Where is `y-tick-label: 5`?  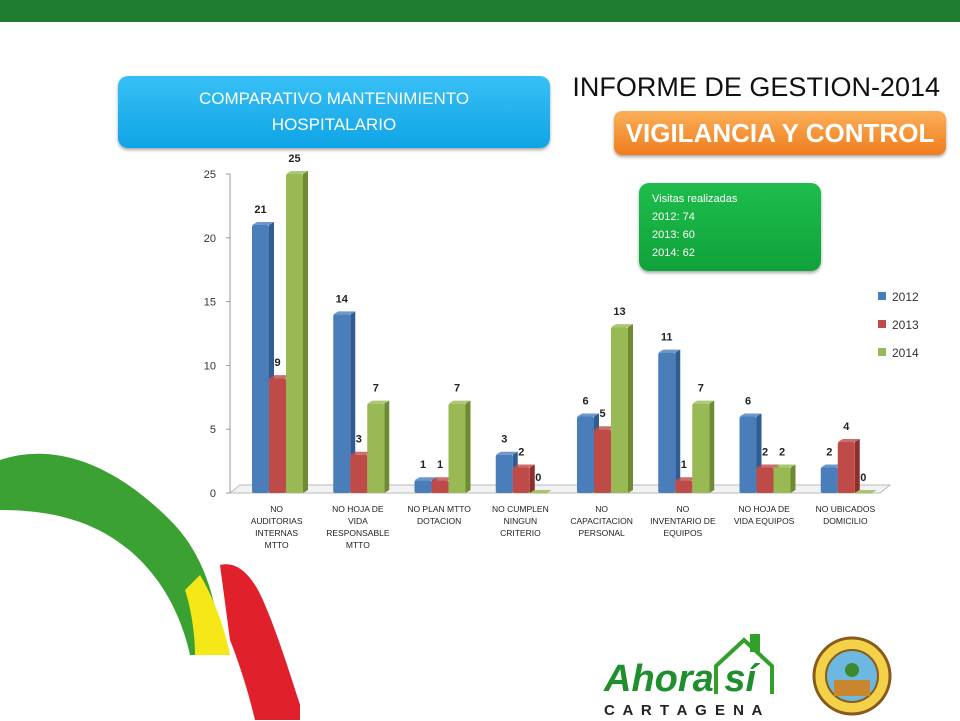
y-tick-label: 5 is located at coordinates (213, 430).